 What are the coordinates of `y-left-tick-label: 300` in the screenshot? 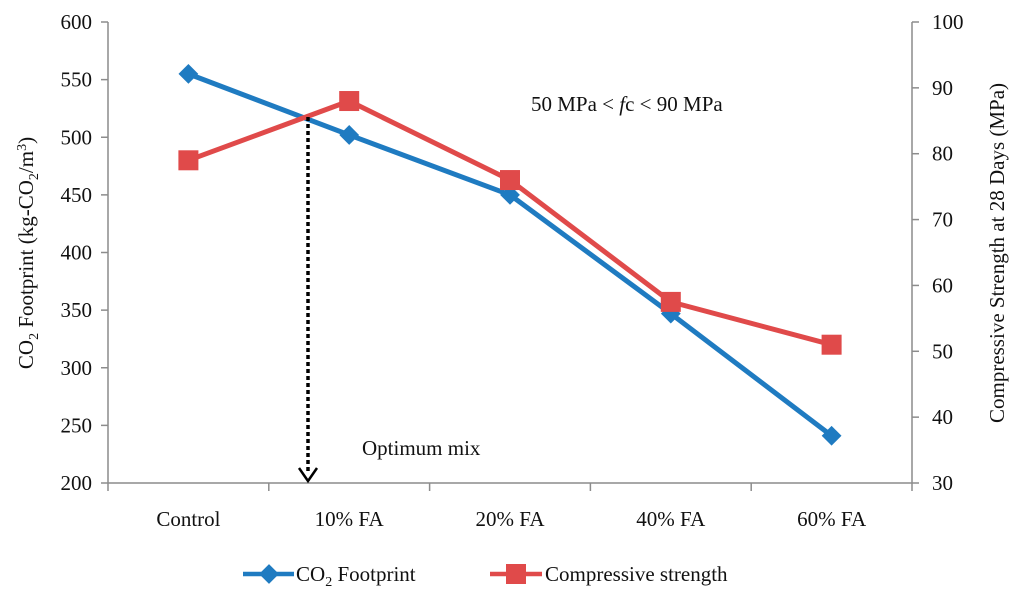 It's located at (77, 368).